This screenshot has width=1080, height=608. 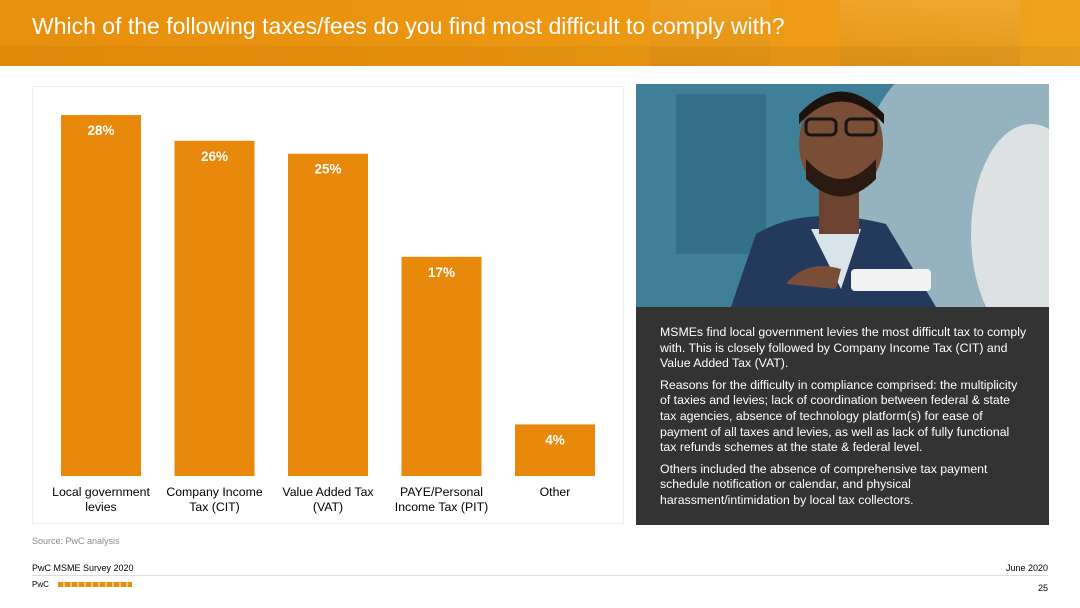 What do you see at coordinates (101, 499) in the screenshot?
I see `category-label-0: Local government levies` at bounding box center [101, 499].